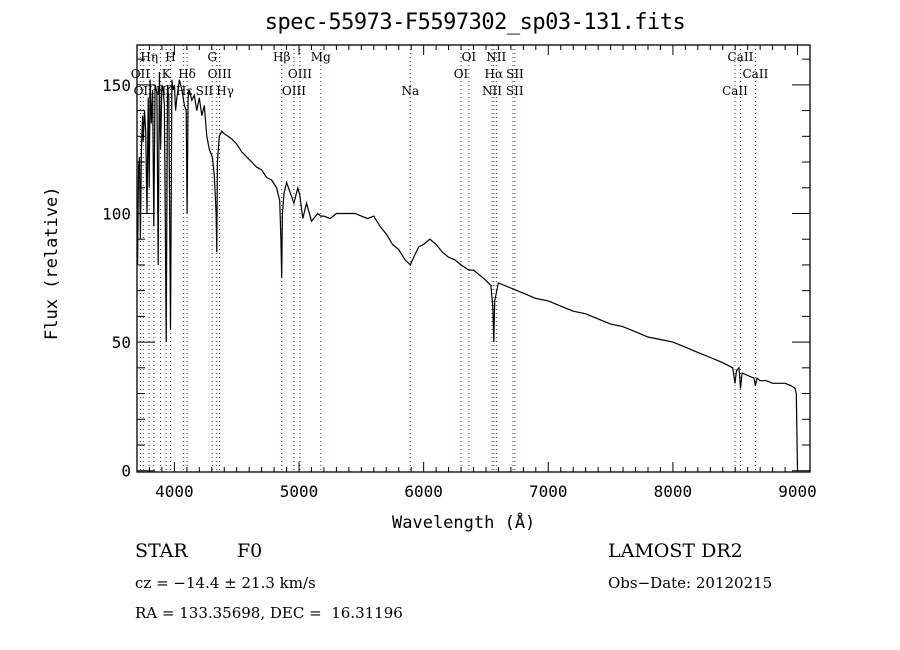  Describe the element at coordinates (548, 491) in the screenshot. I see `x-tick-label: 7000` at that location.